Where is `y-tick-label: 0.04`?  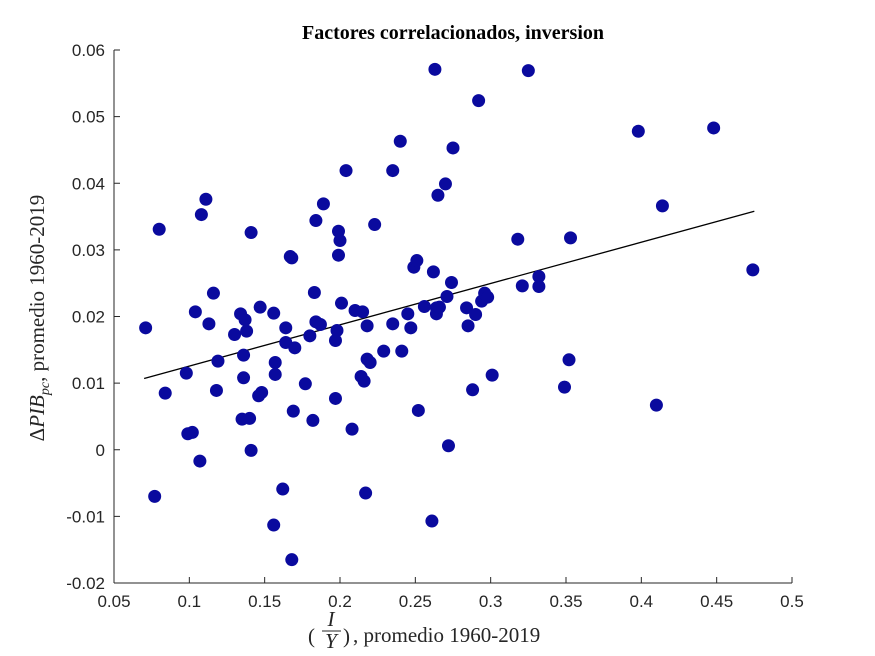 y-tick-label: 0.04 is located at coordinates (88, 183).